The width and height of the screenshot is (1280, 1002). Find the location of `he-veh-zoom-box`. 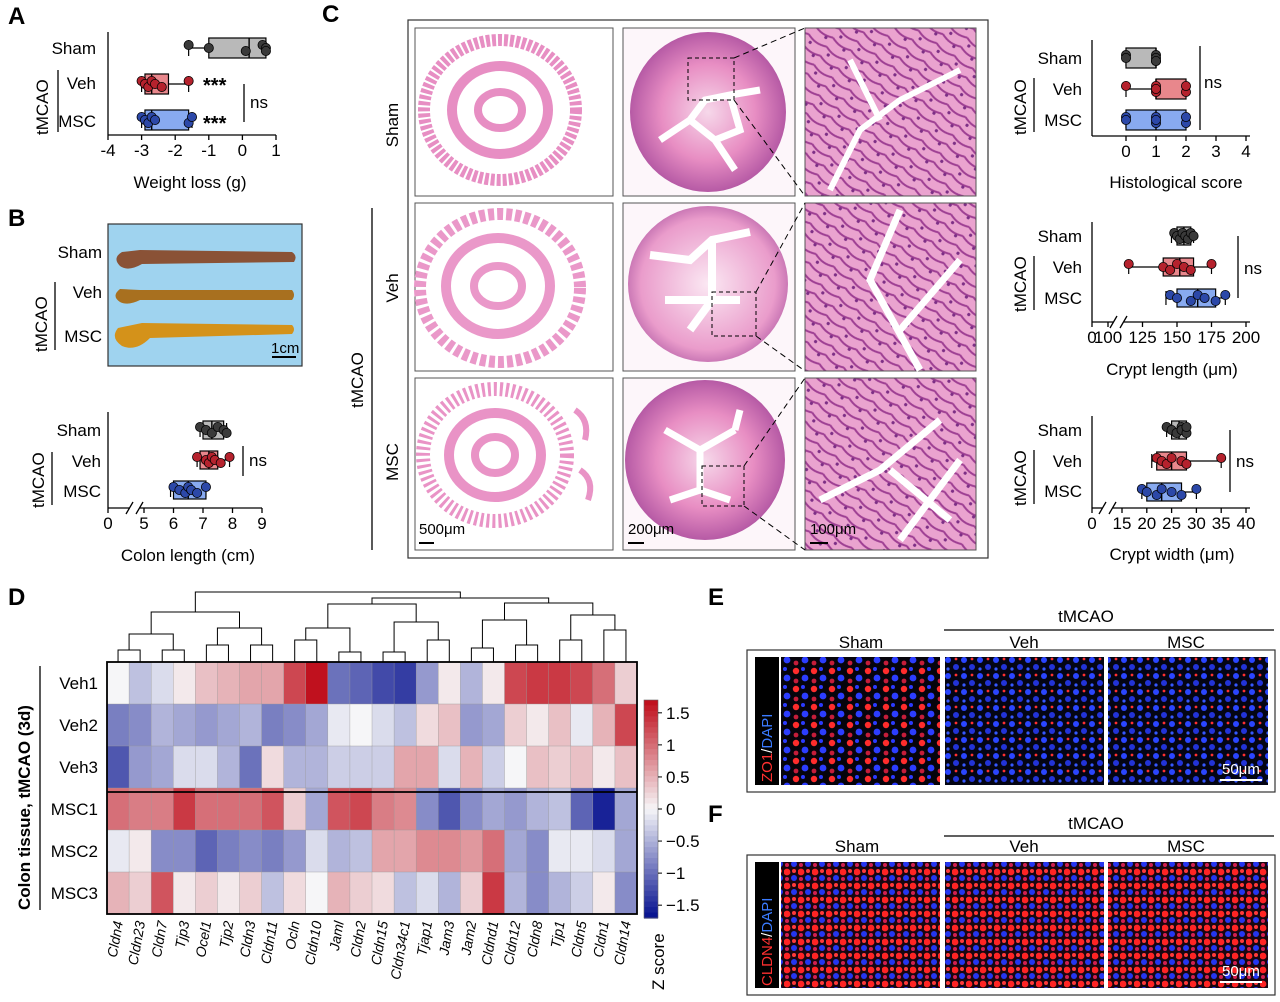

he-veh-zoom-box is located at coordinates (734, 314).